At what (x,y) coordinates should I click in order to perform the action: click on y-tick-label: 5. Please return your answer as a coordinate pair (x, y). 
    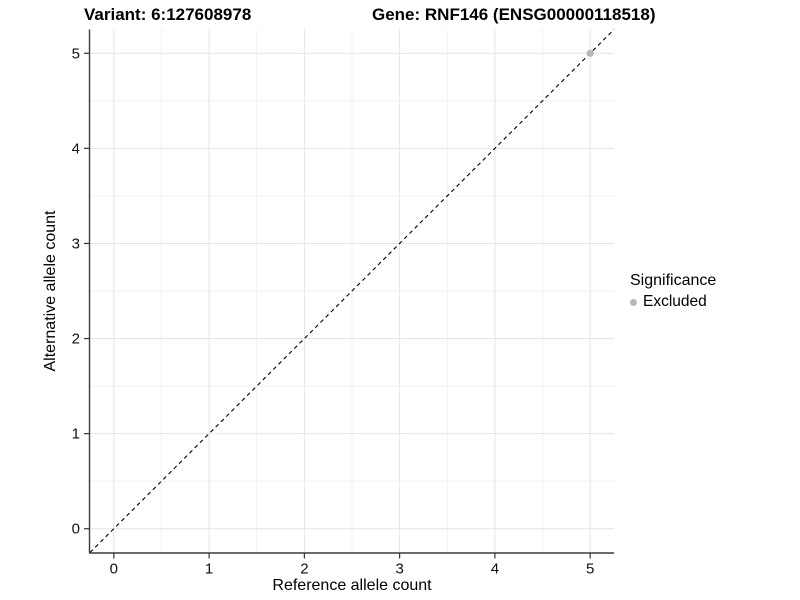
    Looking at the image, I should click on (76, 53).